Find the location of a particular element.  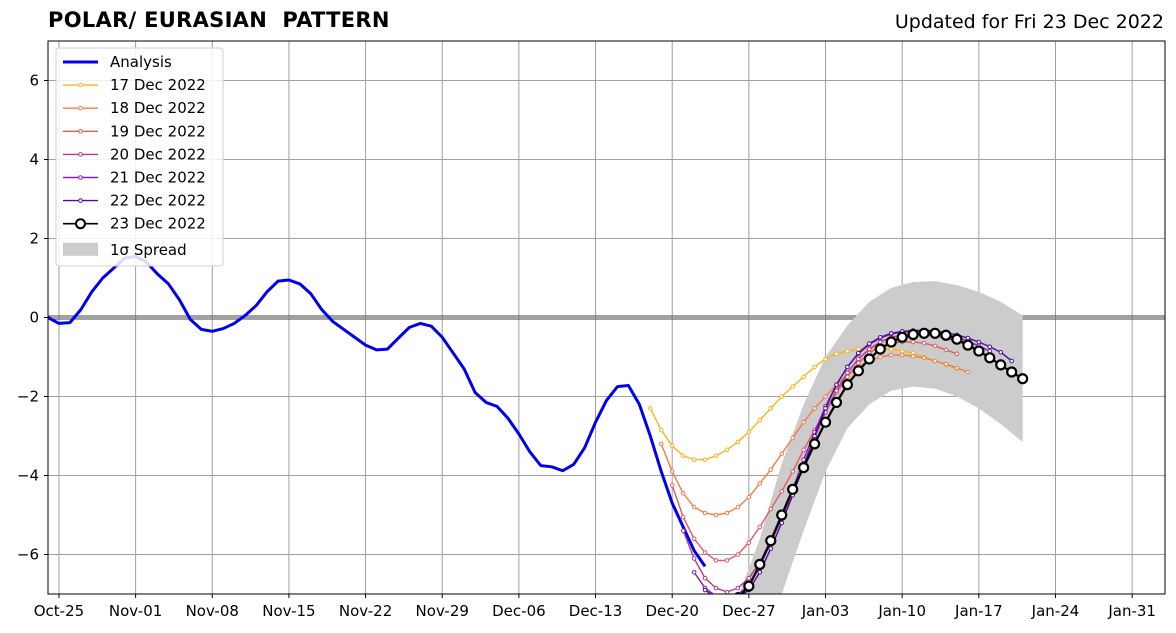

legend-box is located at coordinates (139, 157).